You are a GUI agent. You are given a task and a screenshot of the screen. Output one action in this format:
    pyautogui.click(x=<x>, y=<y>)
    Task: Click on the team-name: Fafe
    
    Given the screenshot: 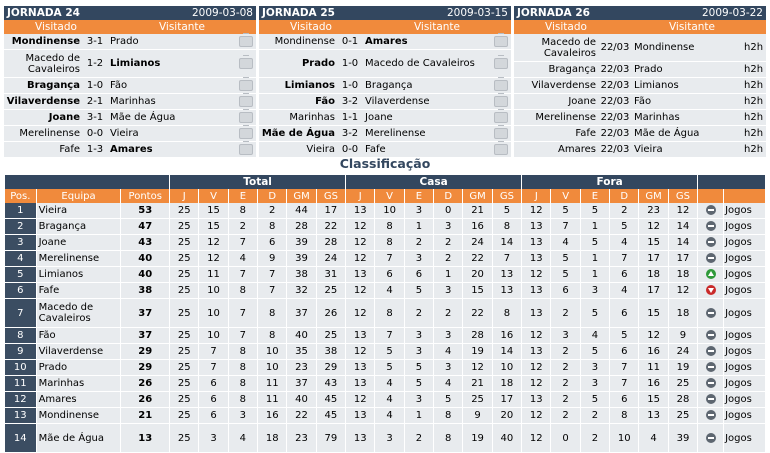 What is the action you would take?
    pyautogui.click(x=78, y=291)
    